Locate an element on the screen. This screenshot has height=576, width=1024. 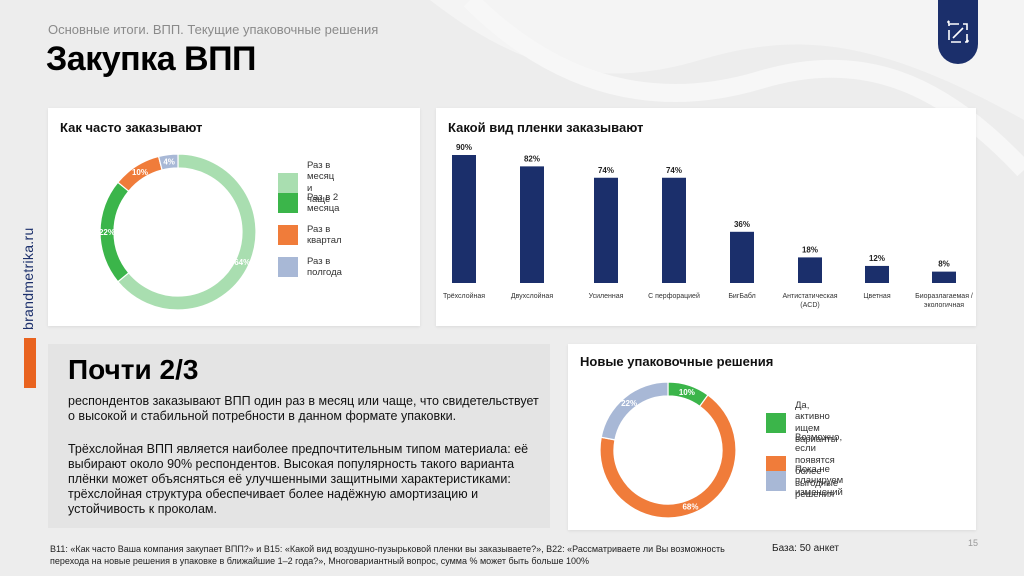
frequency-value-label-3: 10% is located at coordinates (140, 172).